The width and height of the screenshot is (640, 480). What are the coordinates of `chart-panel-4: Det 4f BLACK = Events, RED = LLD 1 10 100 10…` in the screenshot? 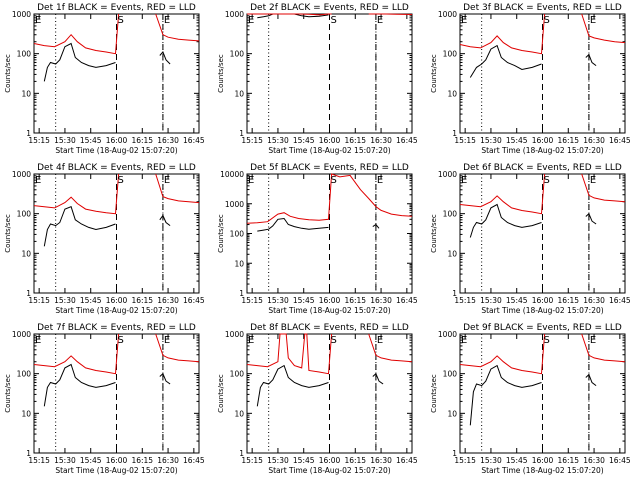 It's located at (104, 239).